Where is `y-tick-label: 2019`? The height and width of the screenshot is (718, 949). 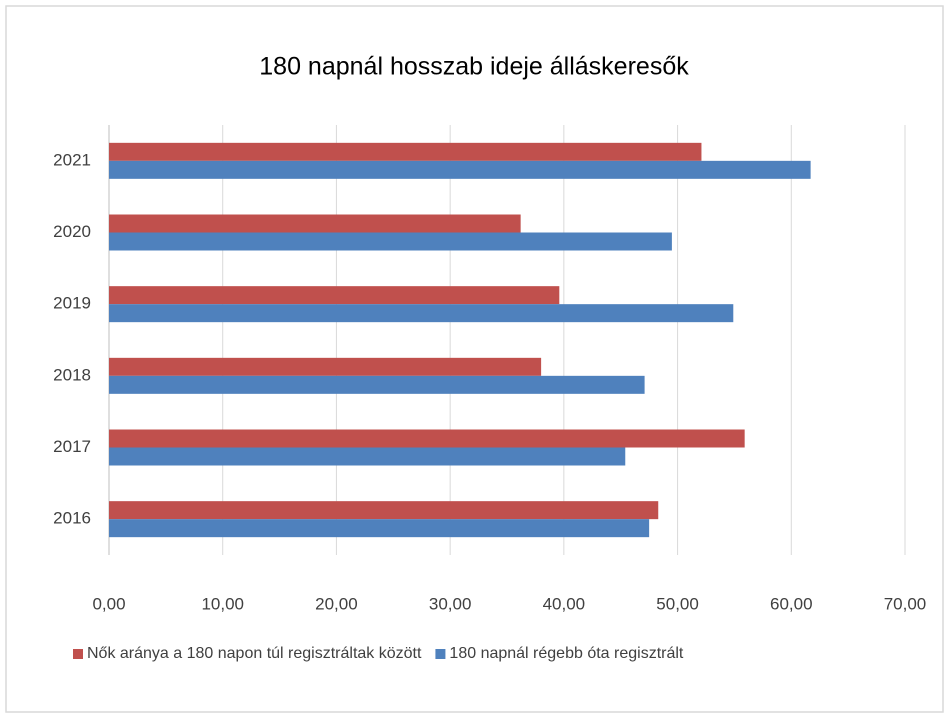
y-tick-label: 2019 is located at coordinates (72, 303).